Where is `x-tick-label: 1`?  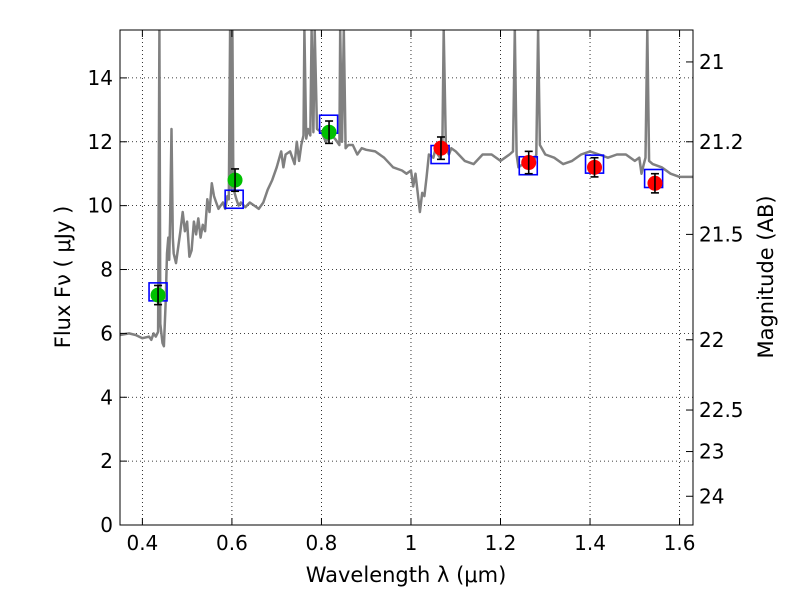 x-tick-label: 1 is located at coordinates (411, 543).